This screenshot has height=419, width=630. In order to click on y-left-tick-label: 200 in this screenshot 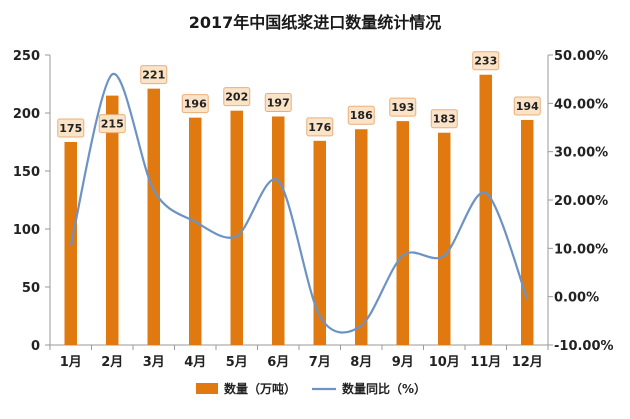, I will do `click(26, 114)`.